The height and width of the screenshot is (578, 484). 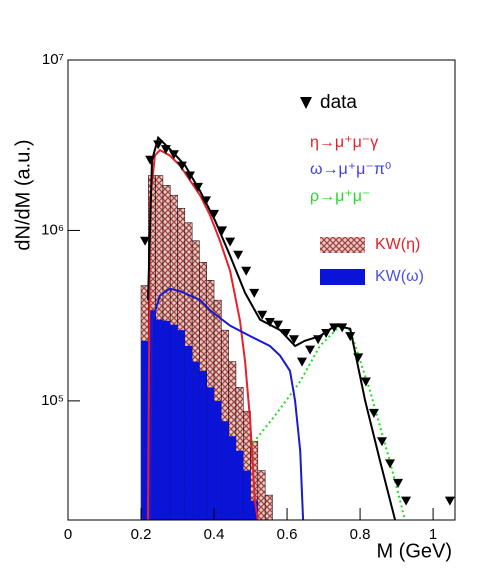 I want to click on legend-label: ρ→μ⁺μ⁻, so click(x=340, y=196).